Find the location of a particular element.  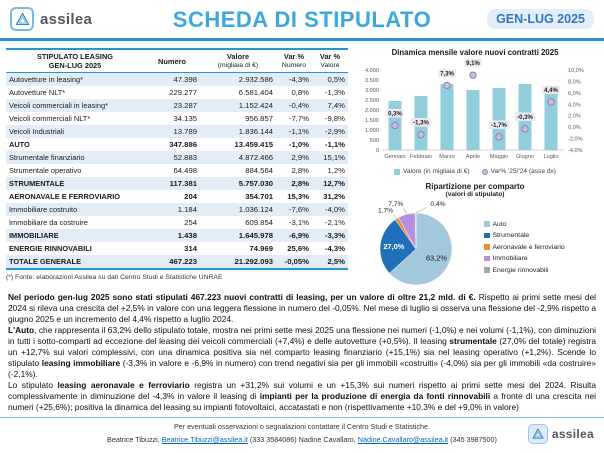

right-axis-tick: 10,0% is located at coordinates (576, 71).